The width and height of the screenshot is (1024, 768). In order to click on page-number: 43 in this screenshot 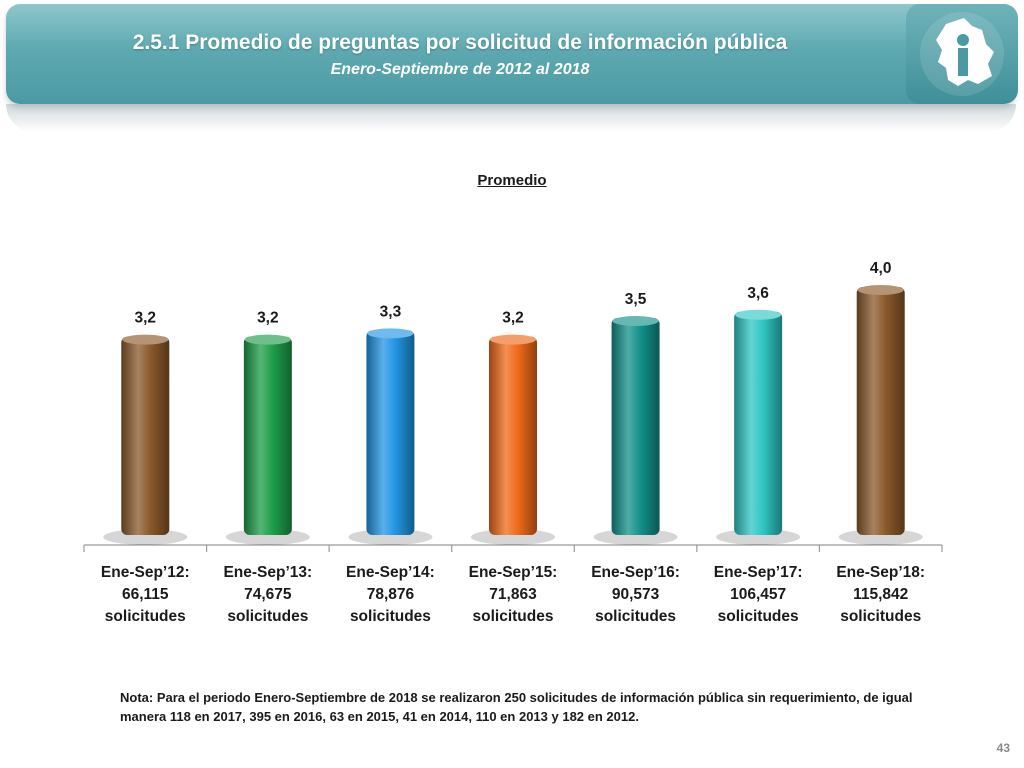, I will do `click(1003, 748)`.